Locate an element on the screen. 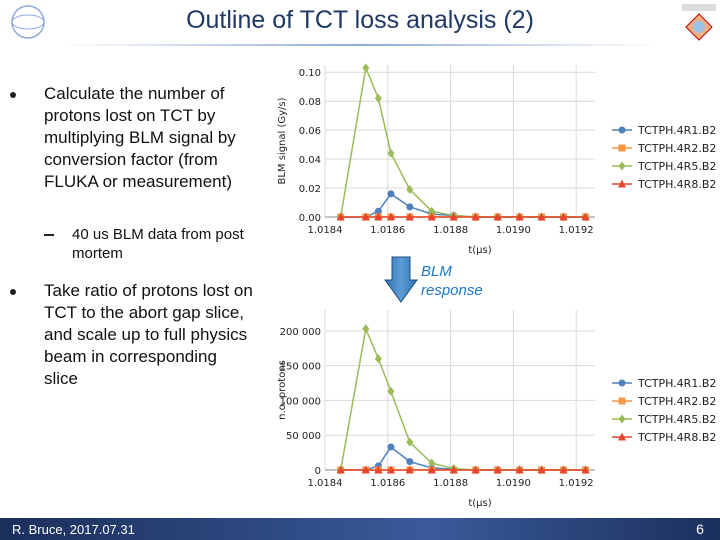 The height and width of the screenshot is (540, 720). y-tick-label: 0.04 is located at coordinates (310, 160).